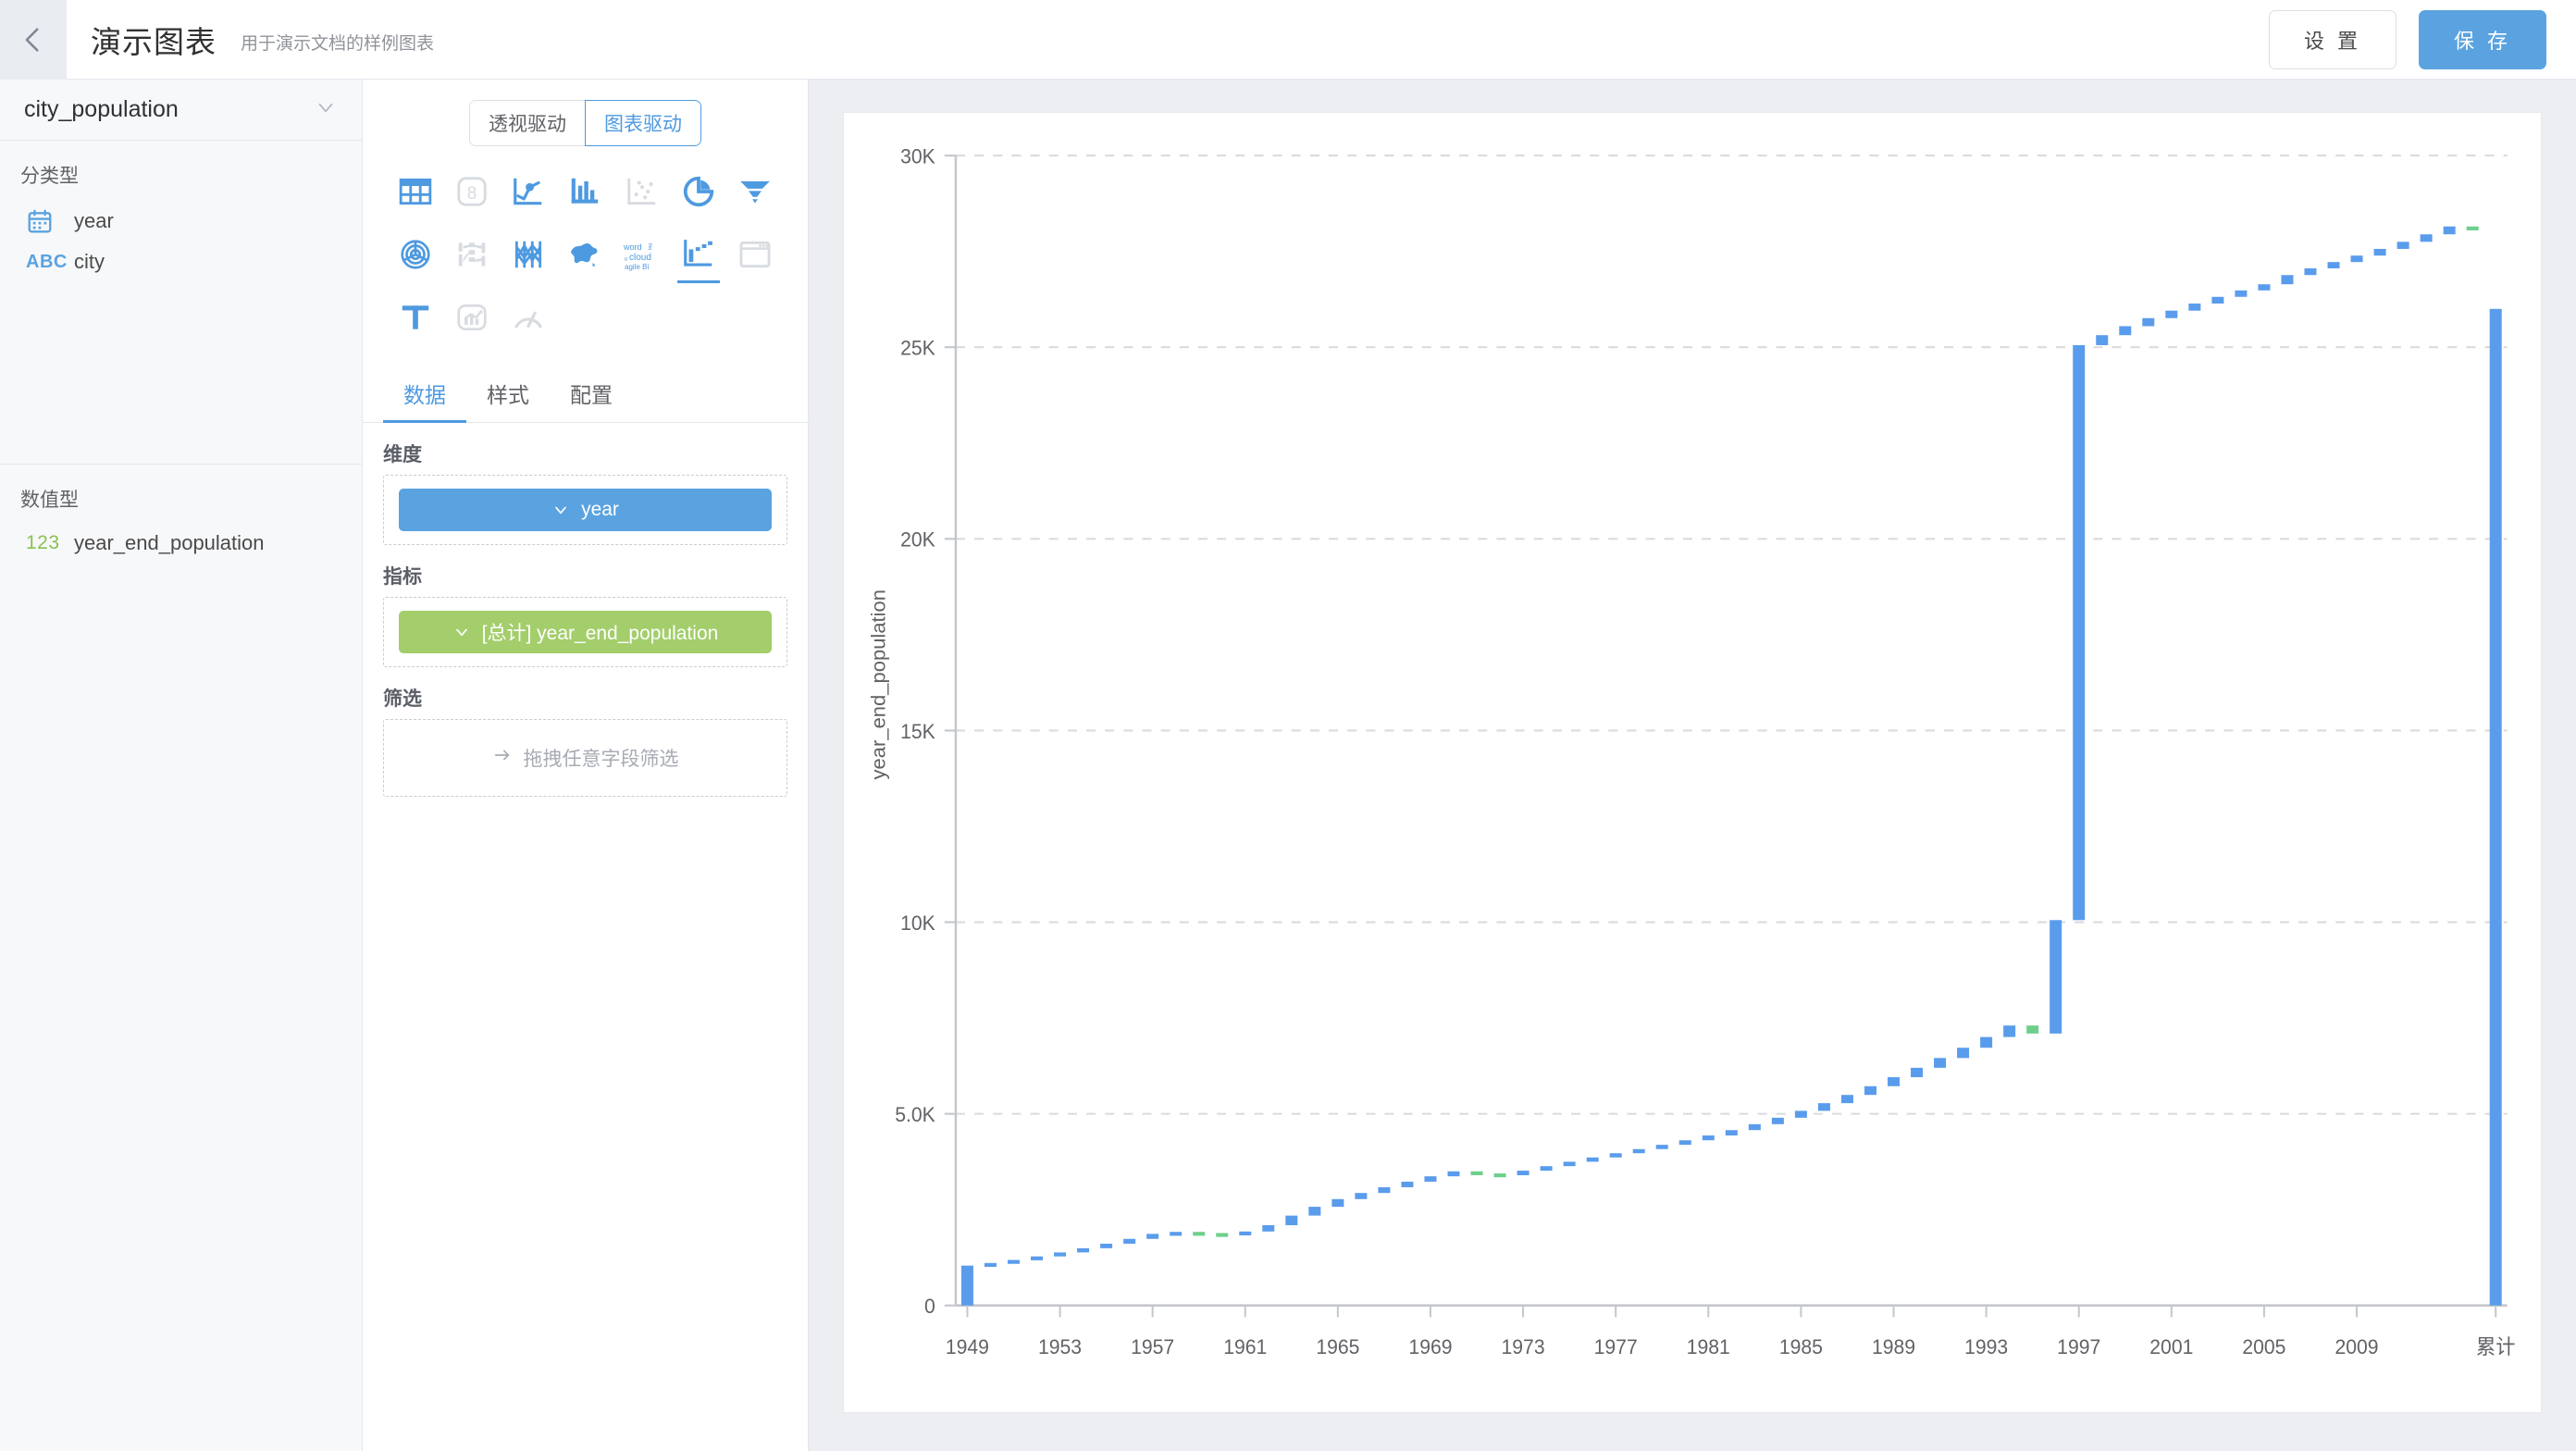 Image resolution: width=2576 pixels, height=1451 pixels. I want to click on combo-chart-icon, so click(472, 320).